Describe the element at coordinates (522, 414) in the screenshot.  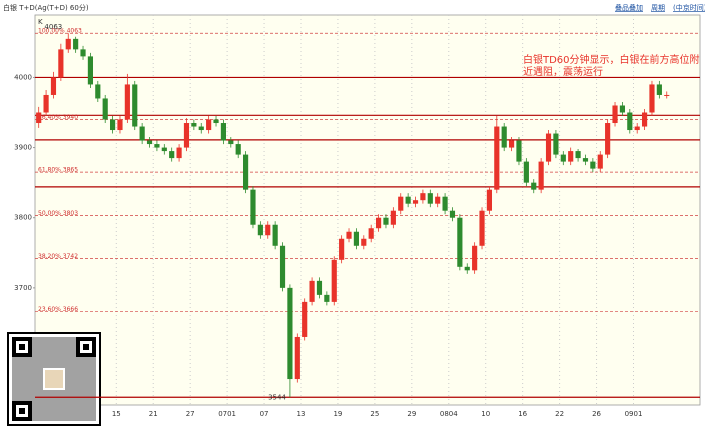
I see `x-tick-label: 16` at that location.